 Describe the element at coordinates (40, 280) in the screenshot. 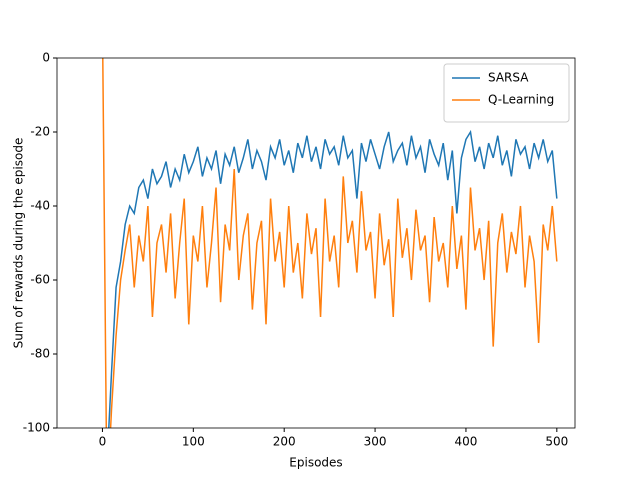

I see `y-tick-label: -60` at that location.